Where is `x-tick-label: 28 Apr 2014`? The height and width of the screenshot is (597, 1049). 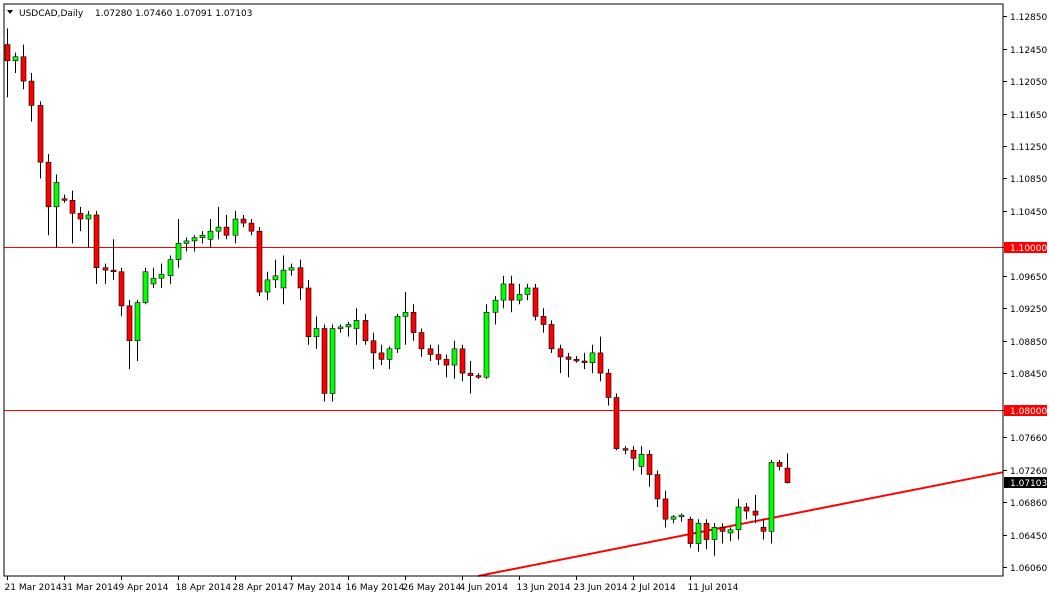
x-tick-label: 28 Apr 2014 is located at coordinates (261, 588).